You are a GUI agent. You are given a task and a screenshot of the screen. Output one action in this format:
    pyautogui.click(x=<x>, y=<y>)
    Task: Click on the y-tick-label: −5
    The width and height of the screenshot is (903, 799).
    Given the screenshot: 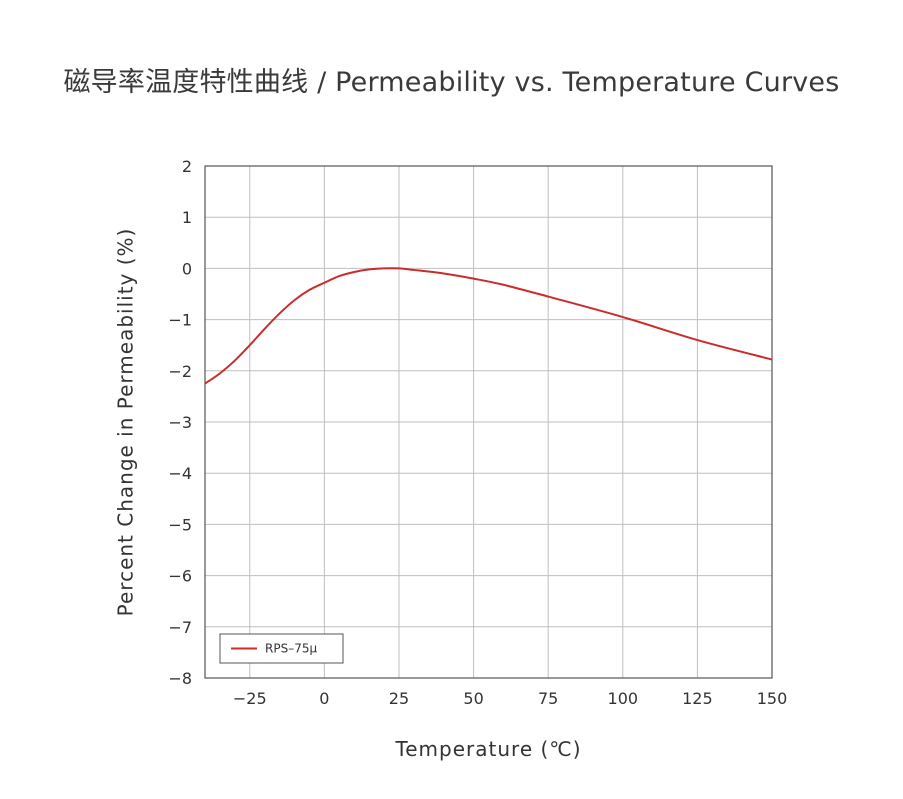 What is the action you would take?
    pyautogui.click(x=180, y=524)
    